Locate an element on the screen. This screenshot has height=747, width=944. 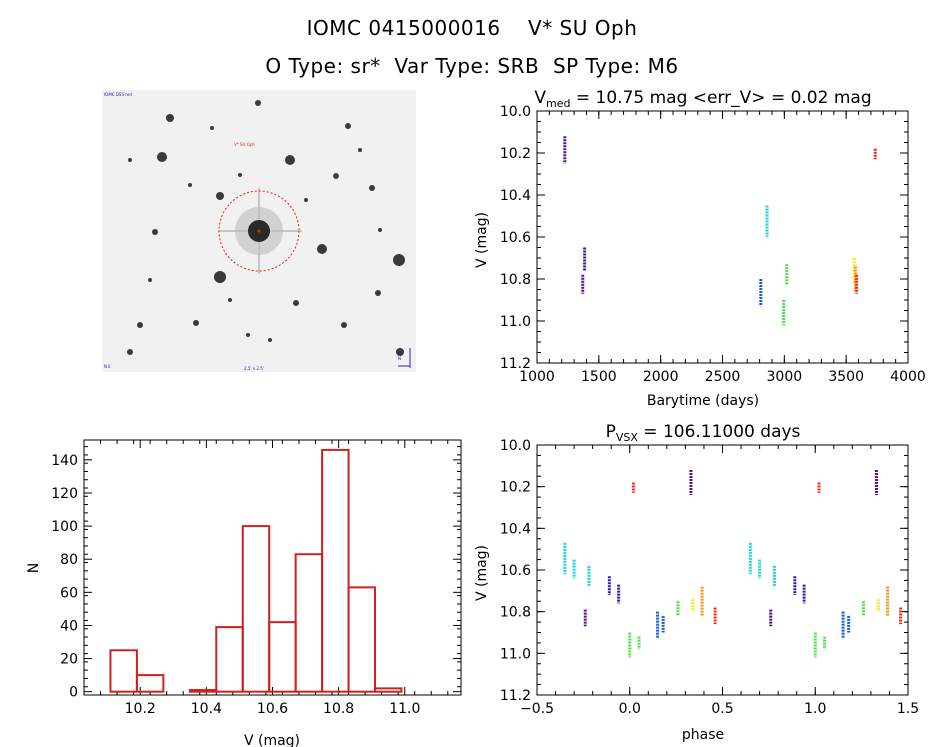
y-tick-label: 140 is located at coordinates (64, 461).